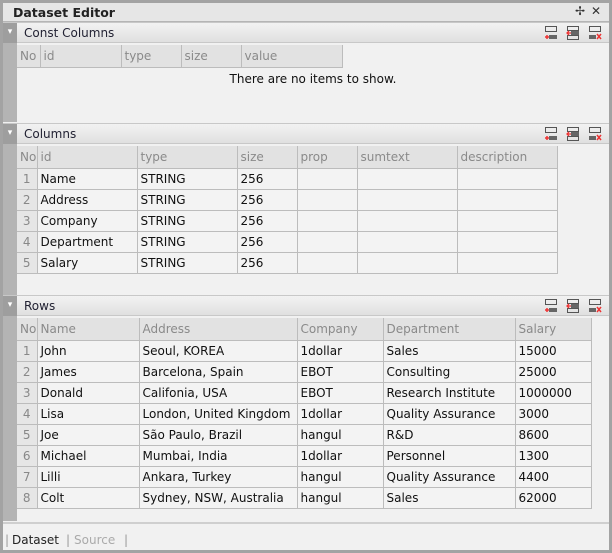  What do you see at coordinates (27, 456) in the screenshot?
I see `row-number: 6` at bounding box center [27, 456].